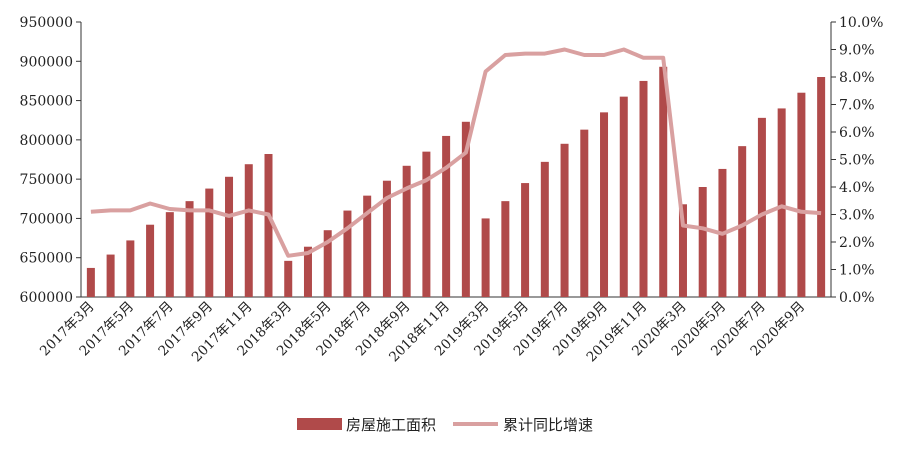  I want to click on legend: 房屋施工面积 累计同比增速, so click(445, 425).